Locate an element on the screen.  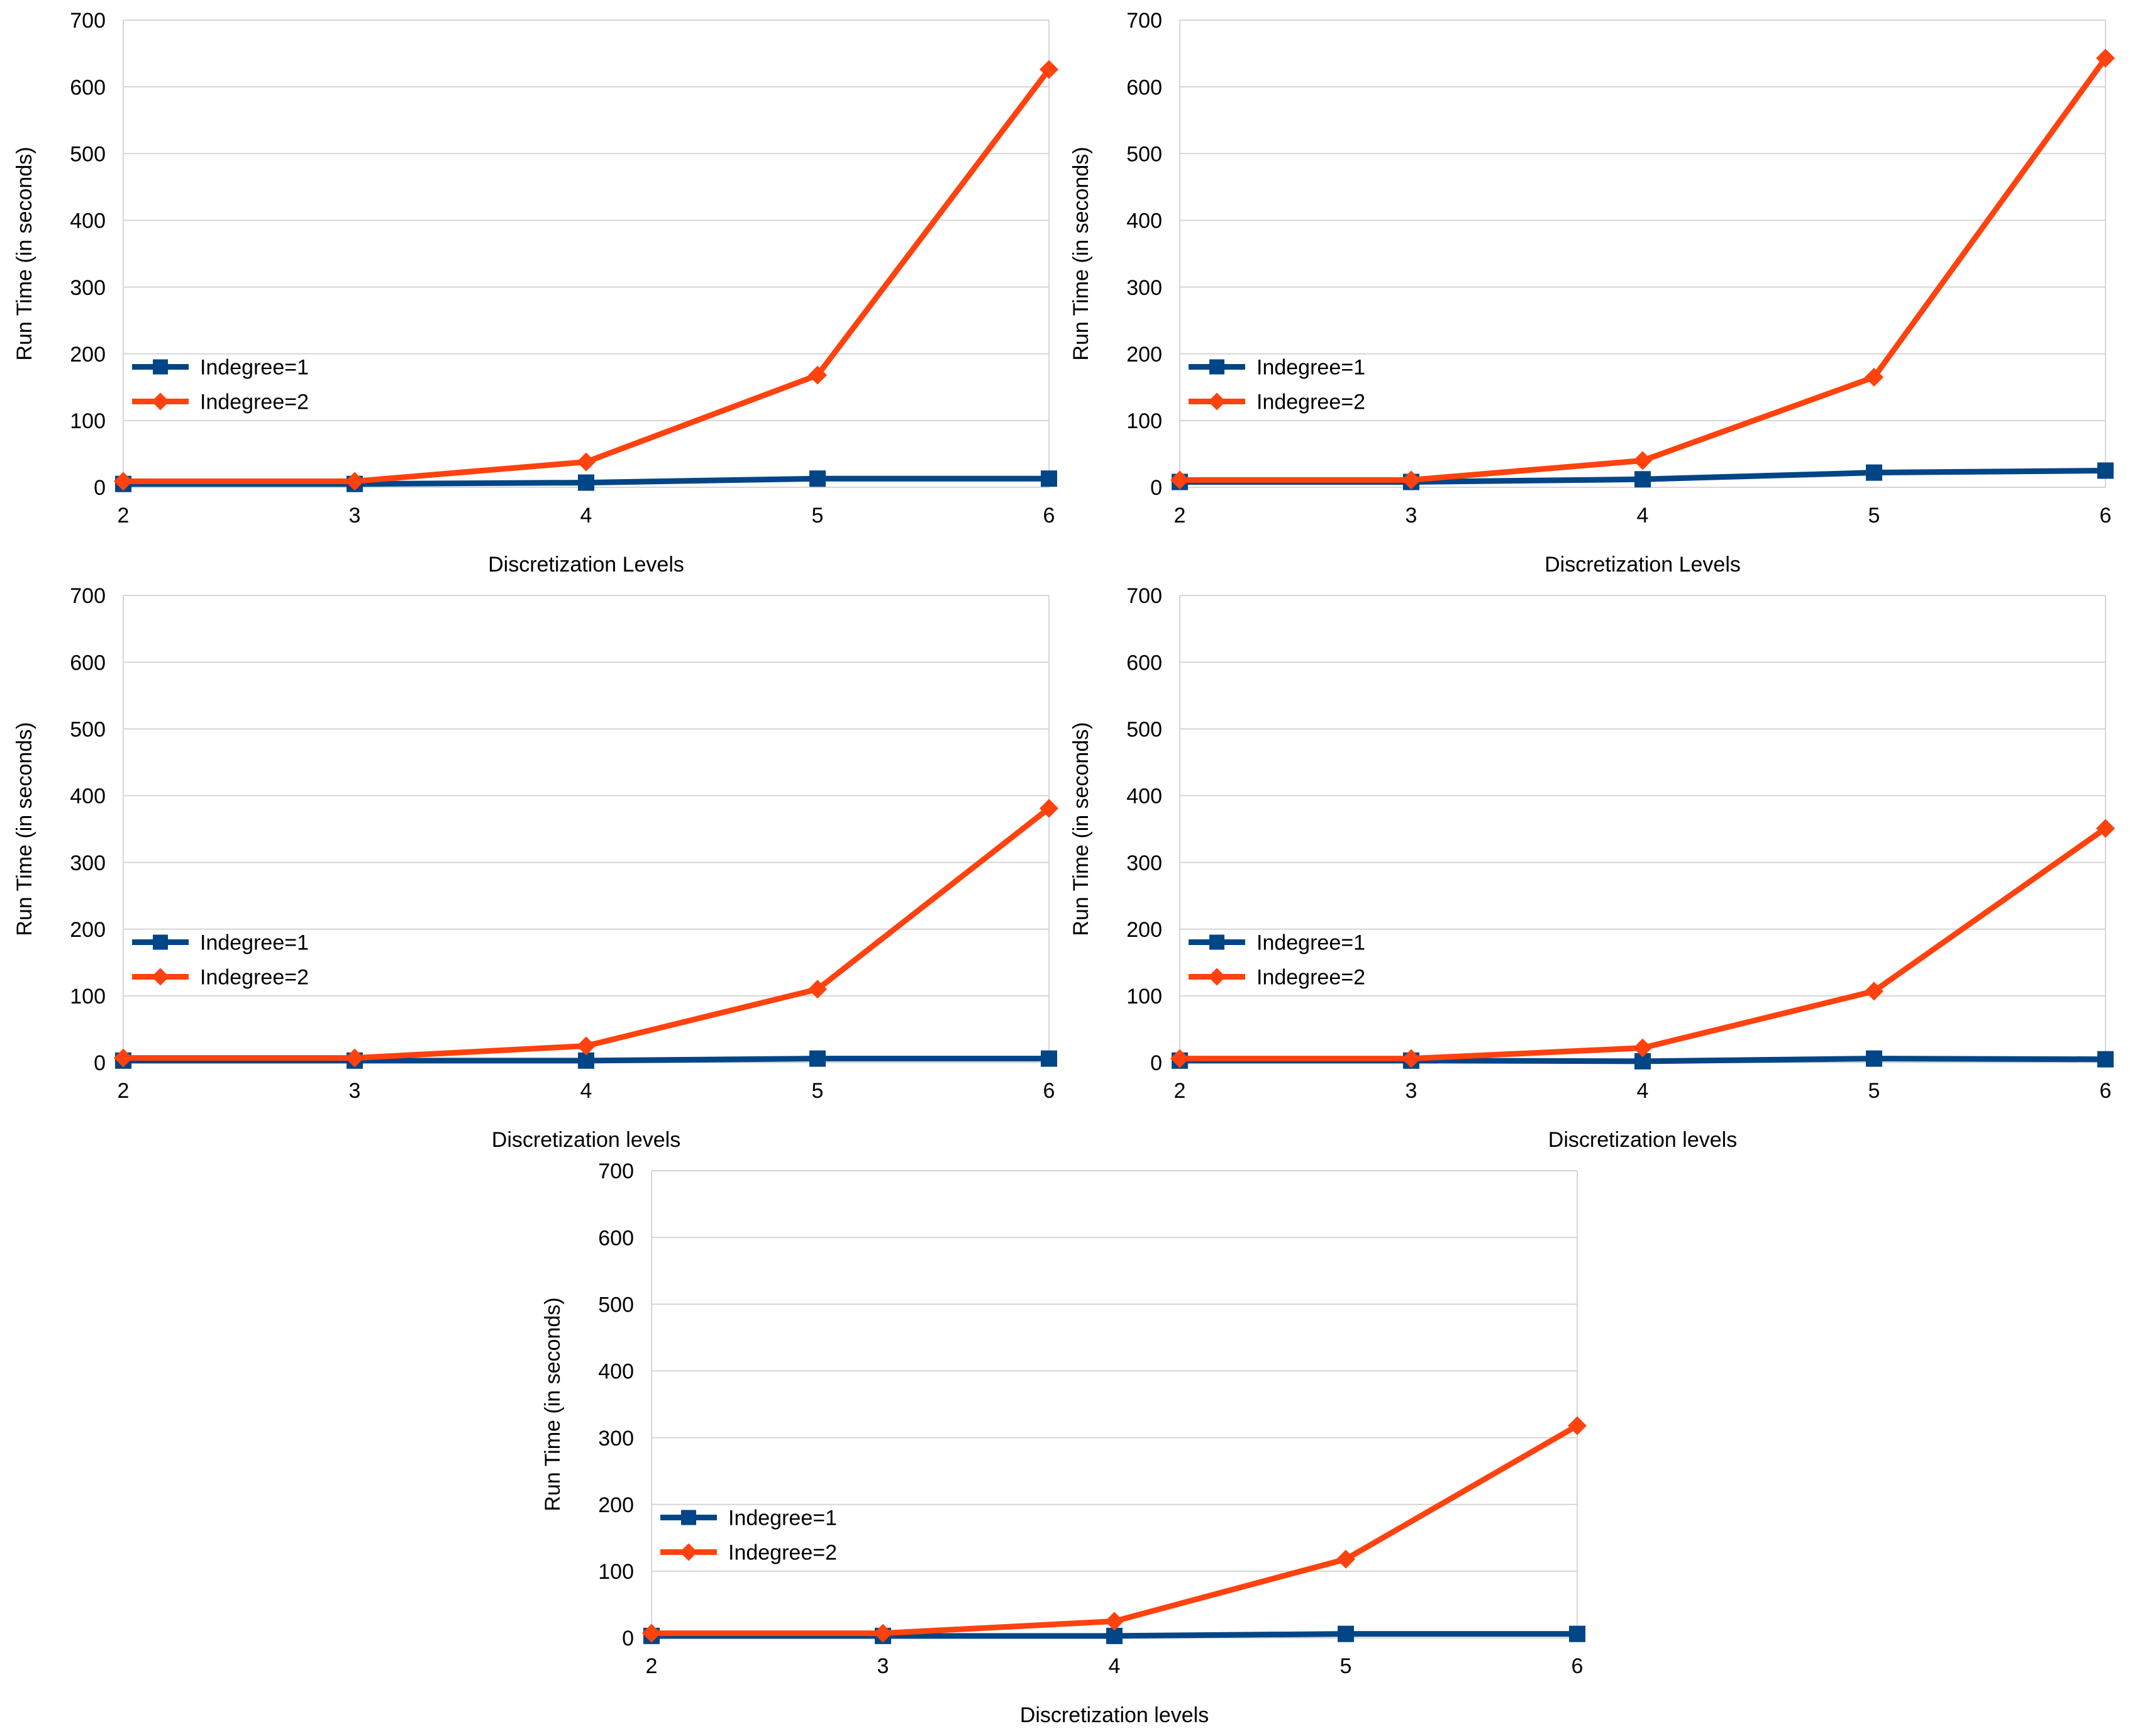
x-axis-label: Discretization Levels is located at coordinates (1643, 564).